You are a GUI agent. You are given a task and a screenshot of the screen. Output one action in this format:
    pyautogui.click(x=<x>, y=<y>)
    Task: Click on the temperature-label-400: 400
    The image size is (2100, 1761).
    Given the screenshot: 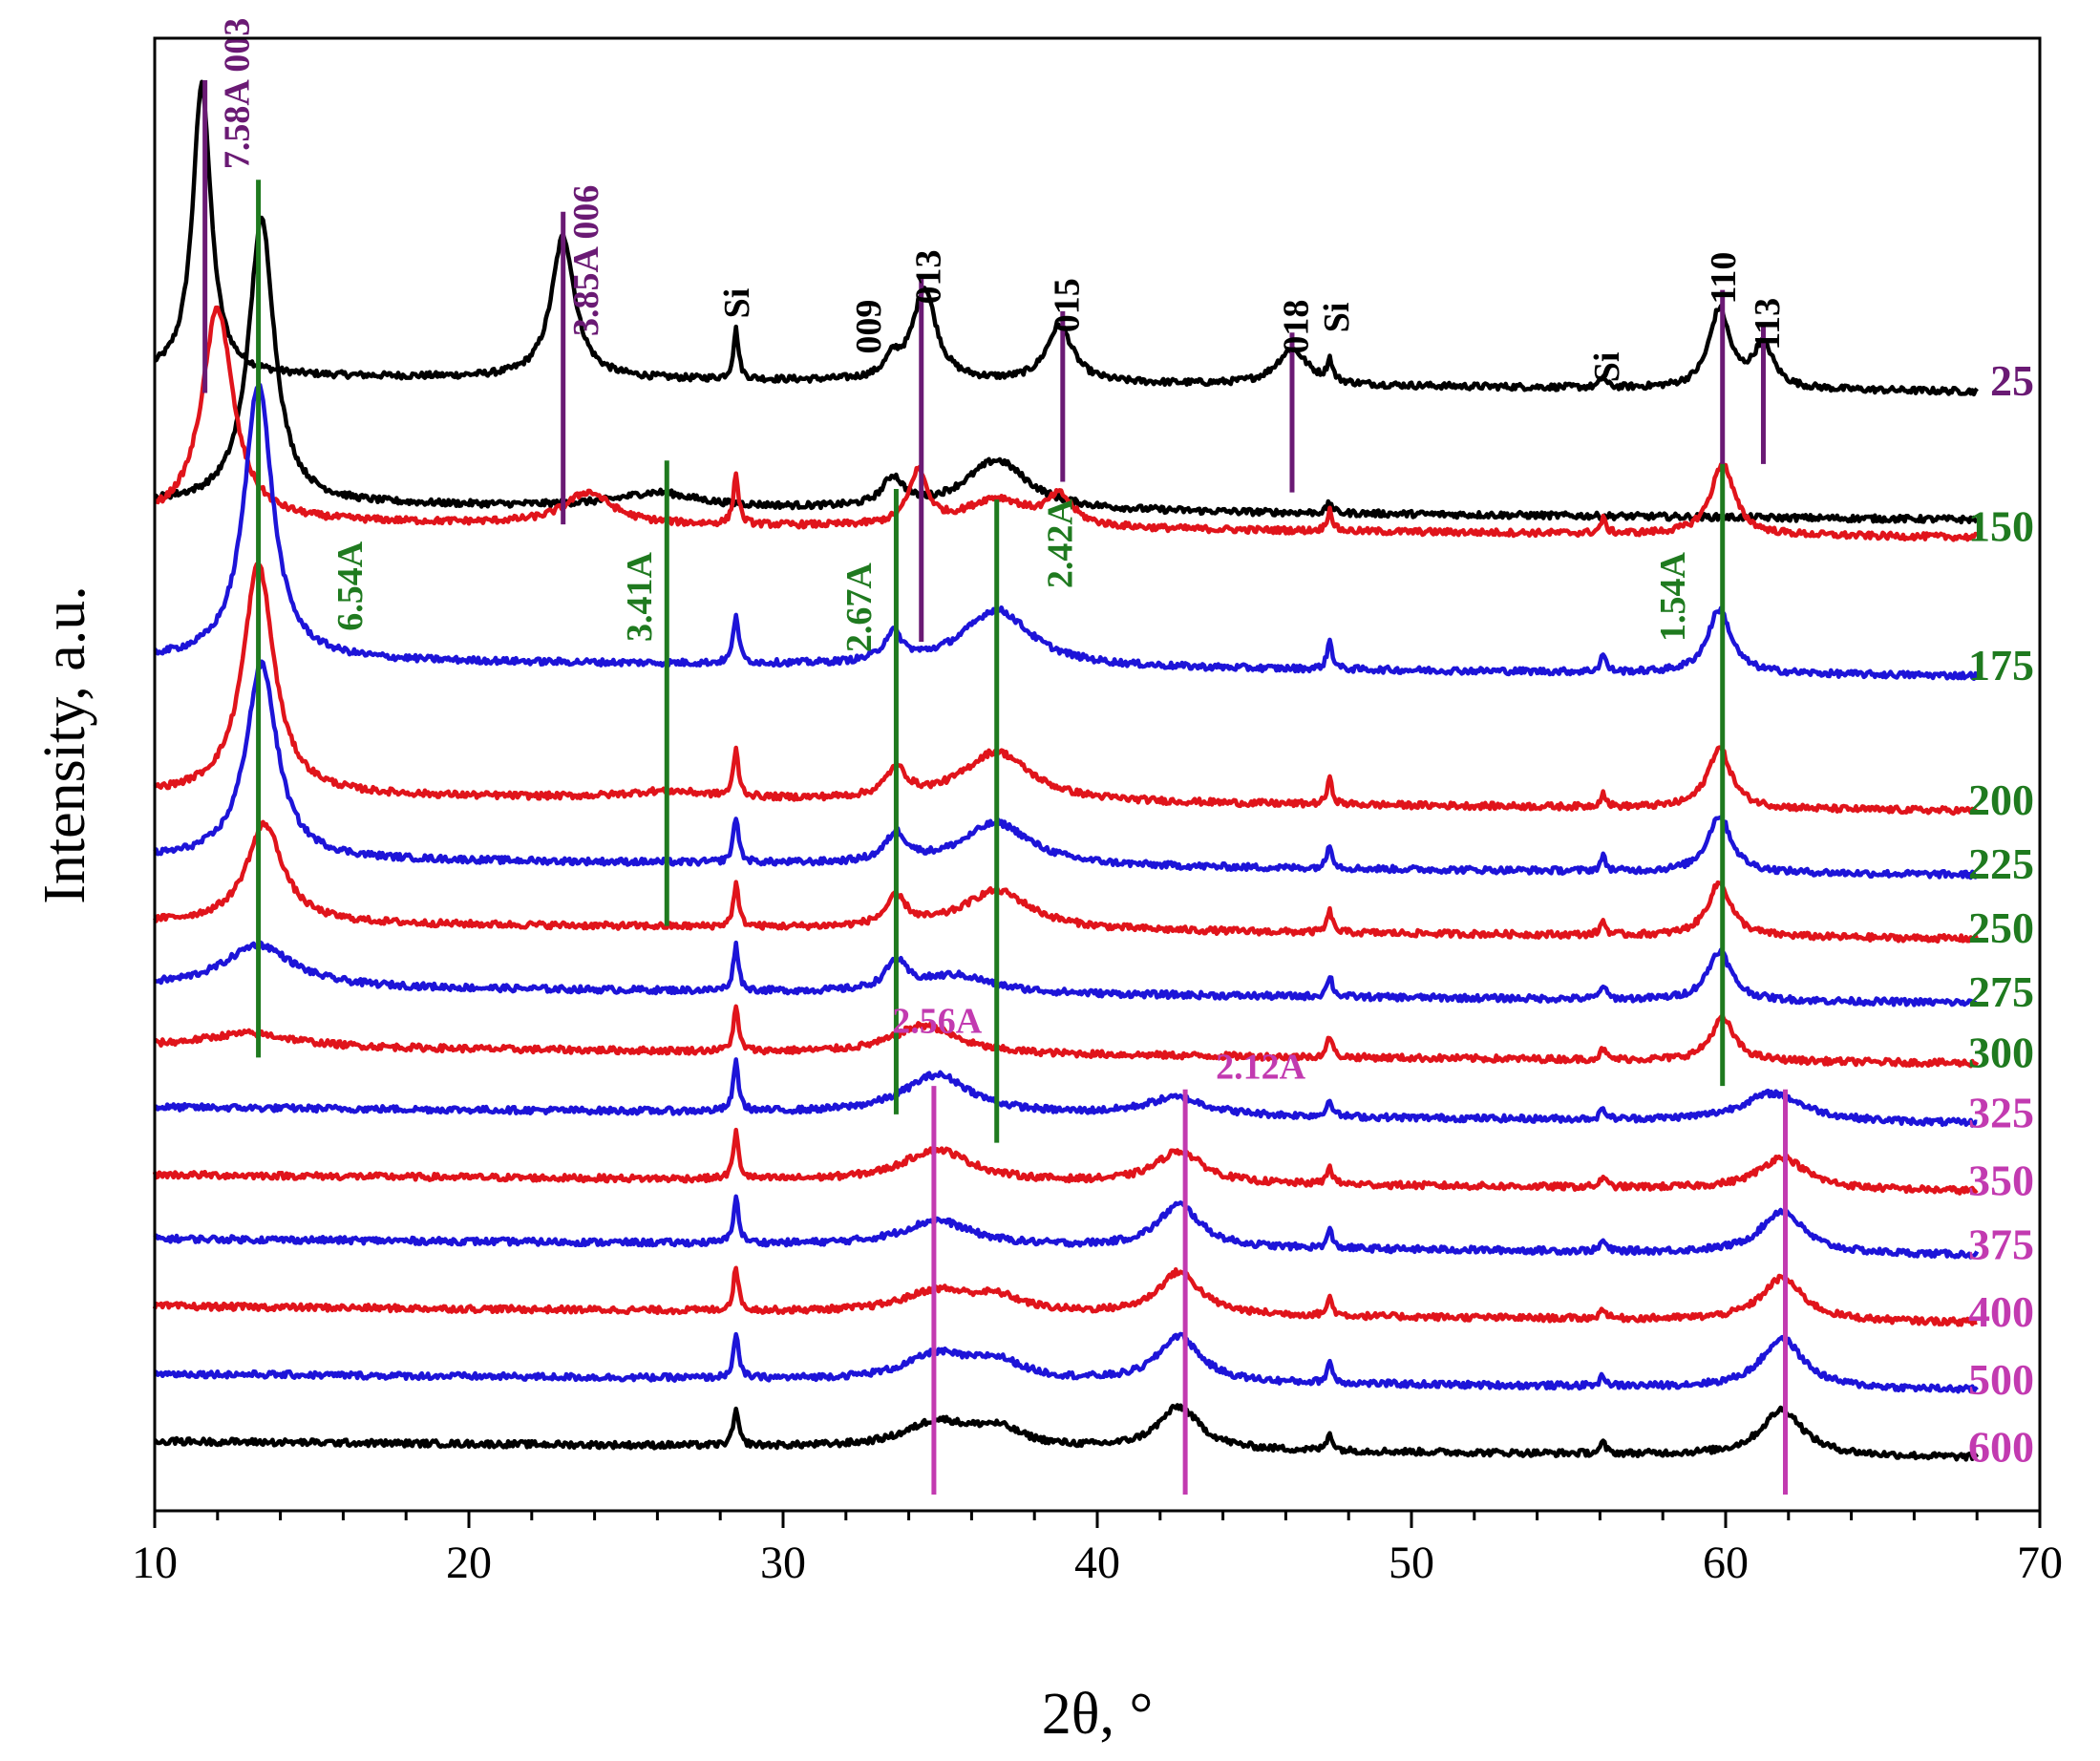 What is the action you would take?
    pyautogui.click(x=2001, y=1311)
    